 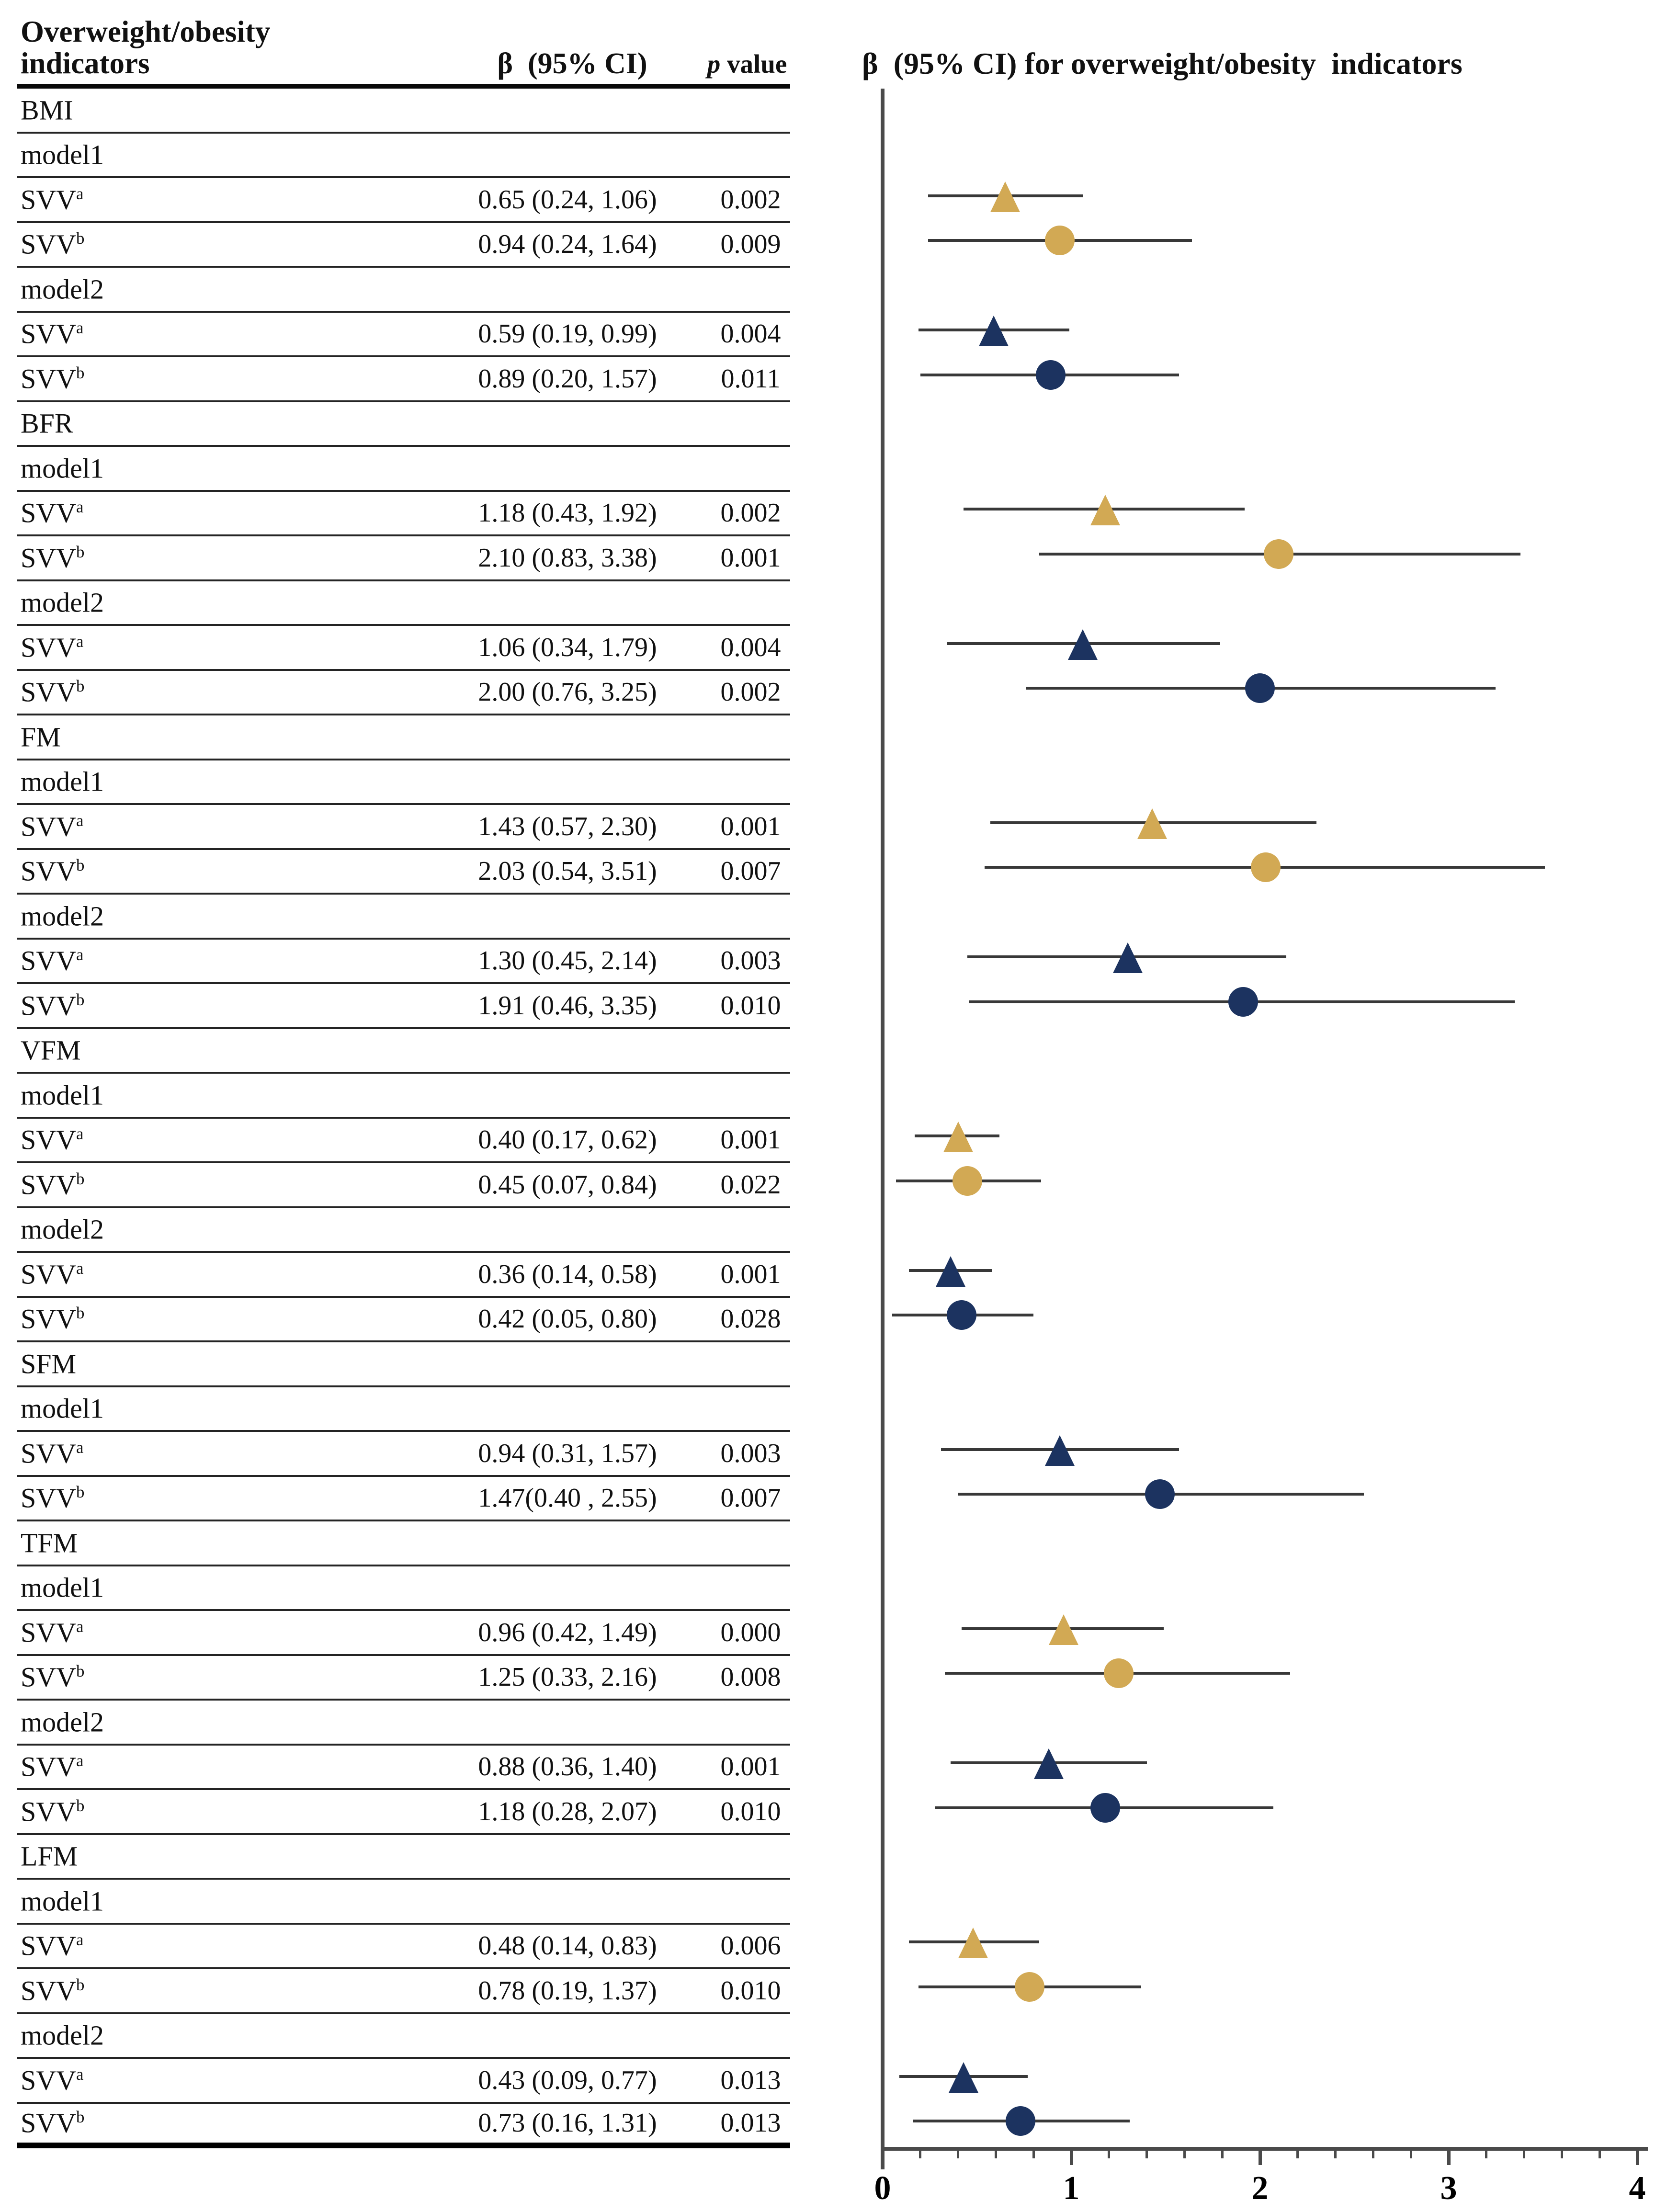 I want to click on beta-ci-value: 1.91 (0.46, 3.35), so click(x=568, y=1005).